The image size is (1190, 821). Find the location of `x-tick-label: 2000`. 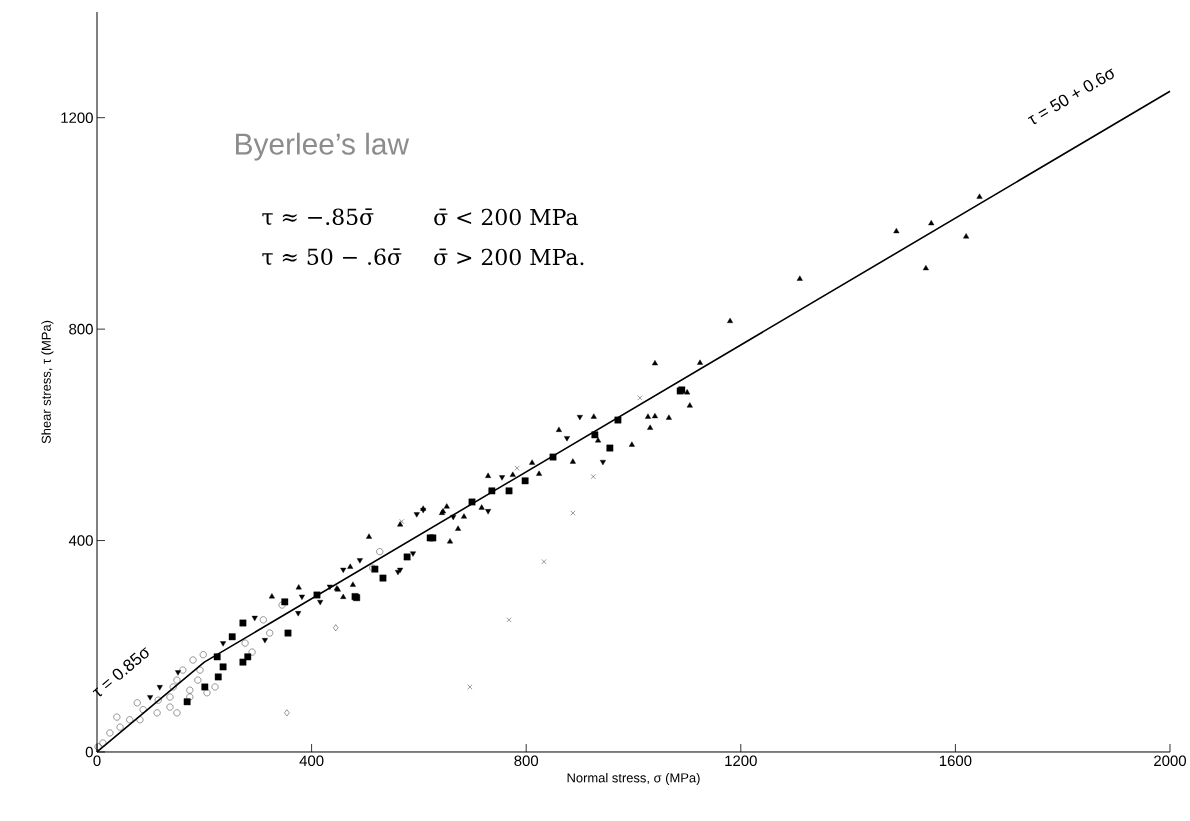

x-tick-label: 2000 is located at coordinates (1170, 761).